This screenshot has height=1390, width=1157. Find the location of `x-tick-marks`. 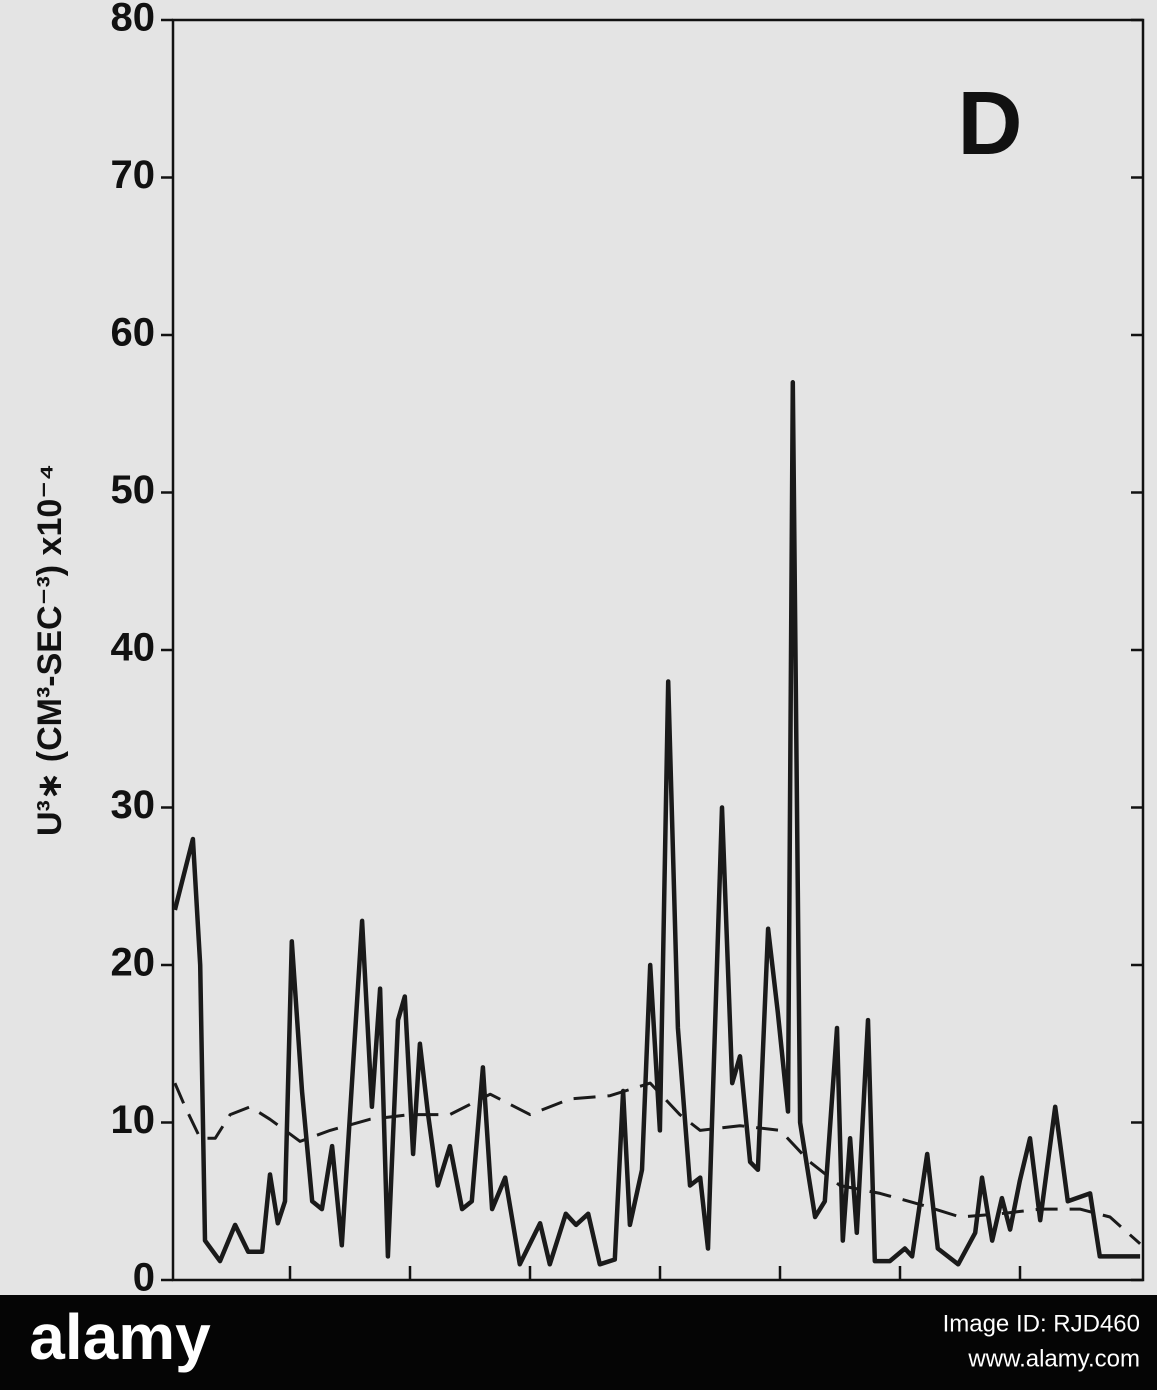

x-tick-marks is located at coordinates (655, 1273).